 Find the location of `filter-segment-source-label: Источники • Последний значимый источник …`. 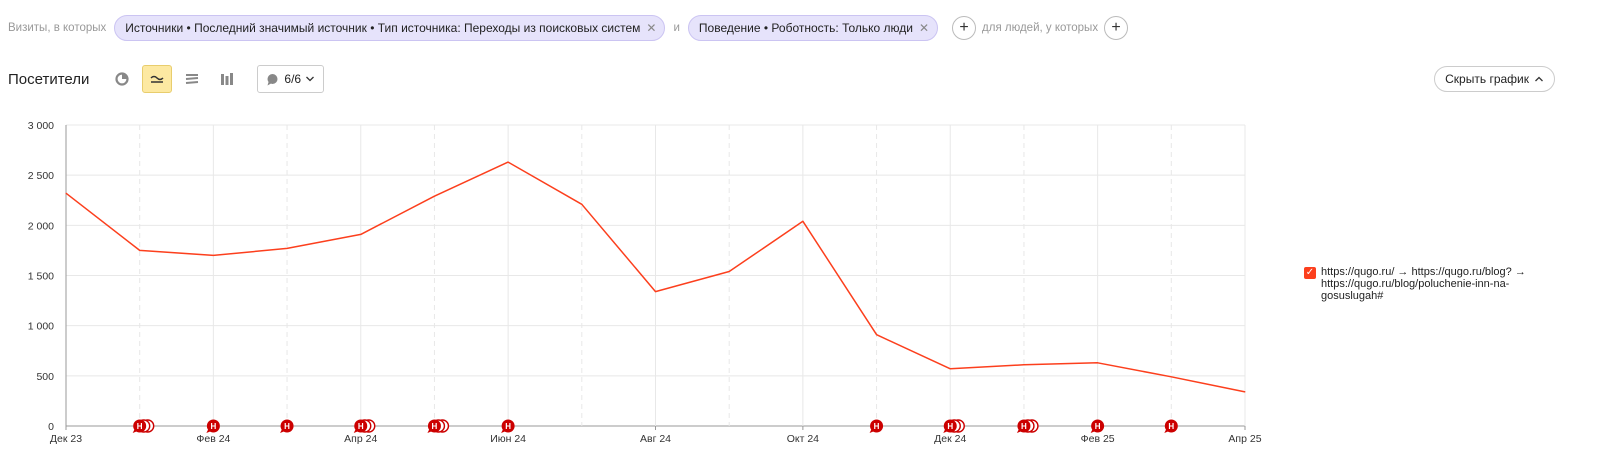

filter-segment-source-label: Источники • Последний значимый источник … is located at coordinates (383, 28).